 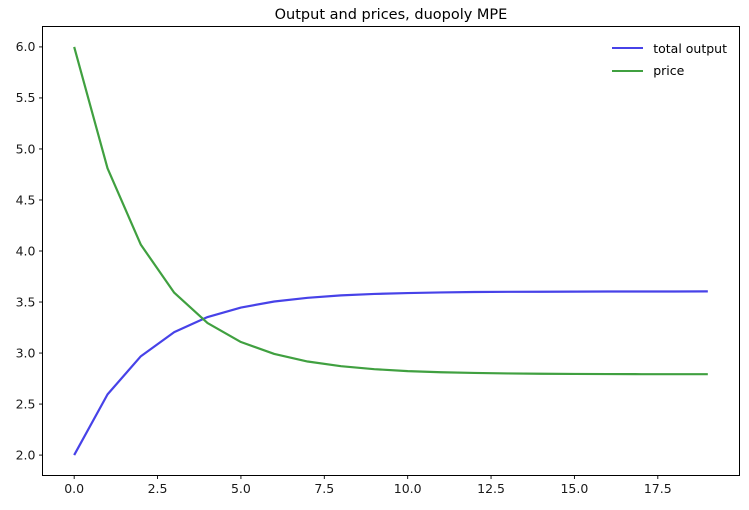 I want to click on x-tick-label: 17.5, so click(x=658, y=488).